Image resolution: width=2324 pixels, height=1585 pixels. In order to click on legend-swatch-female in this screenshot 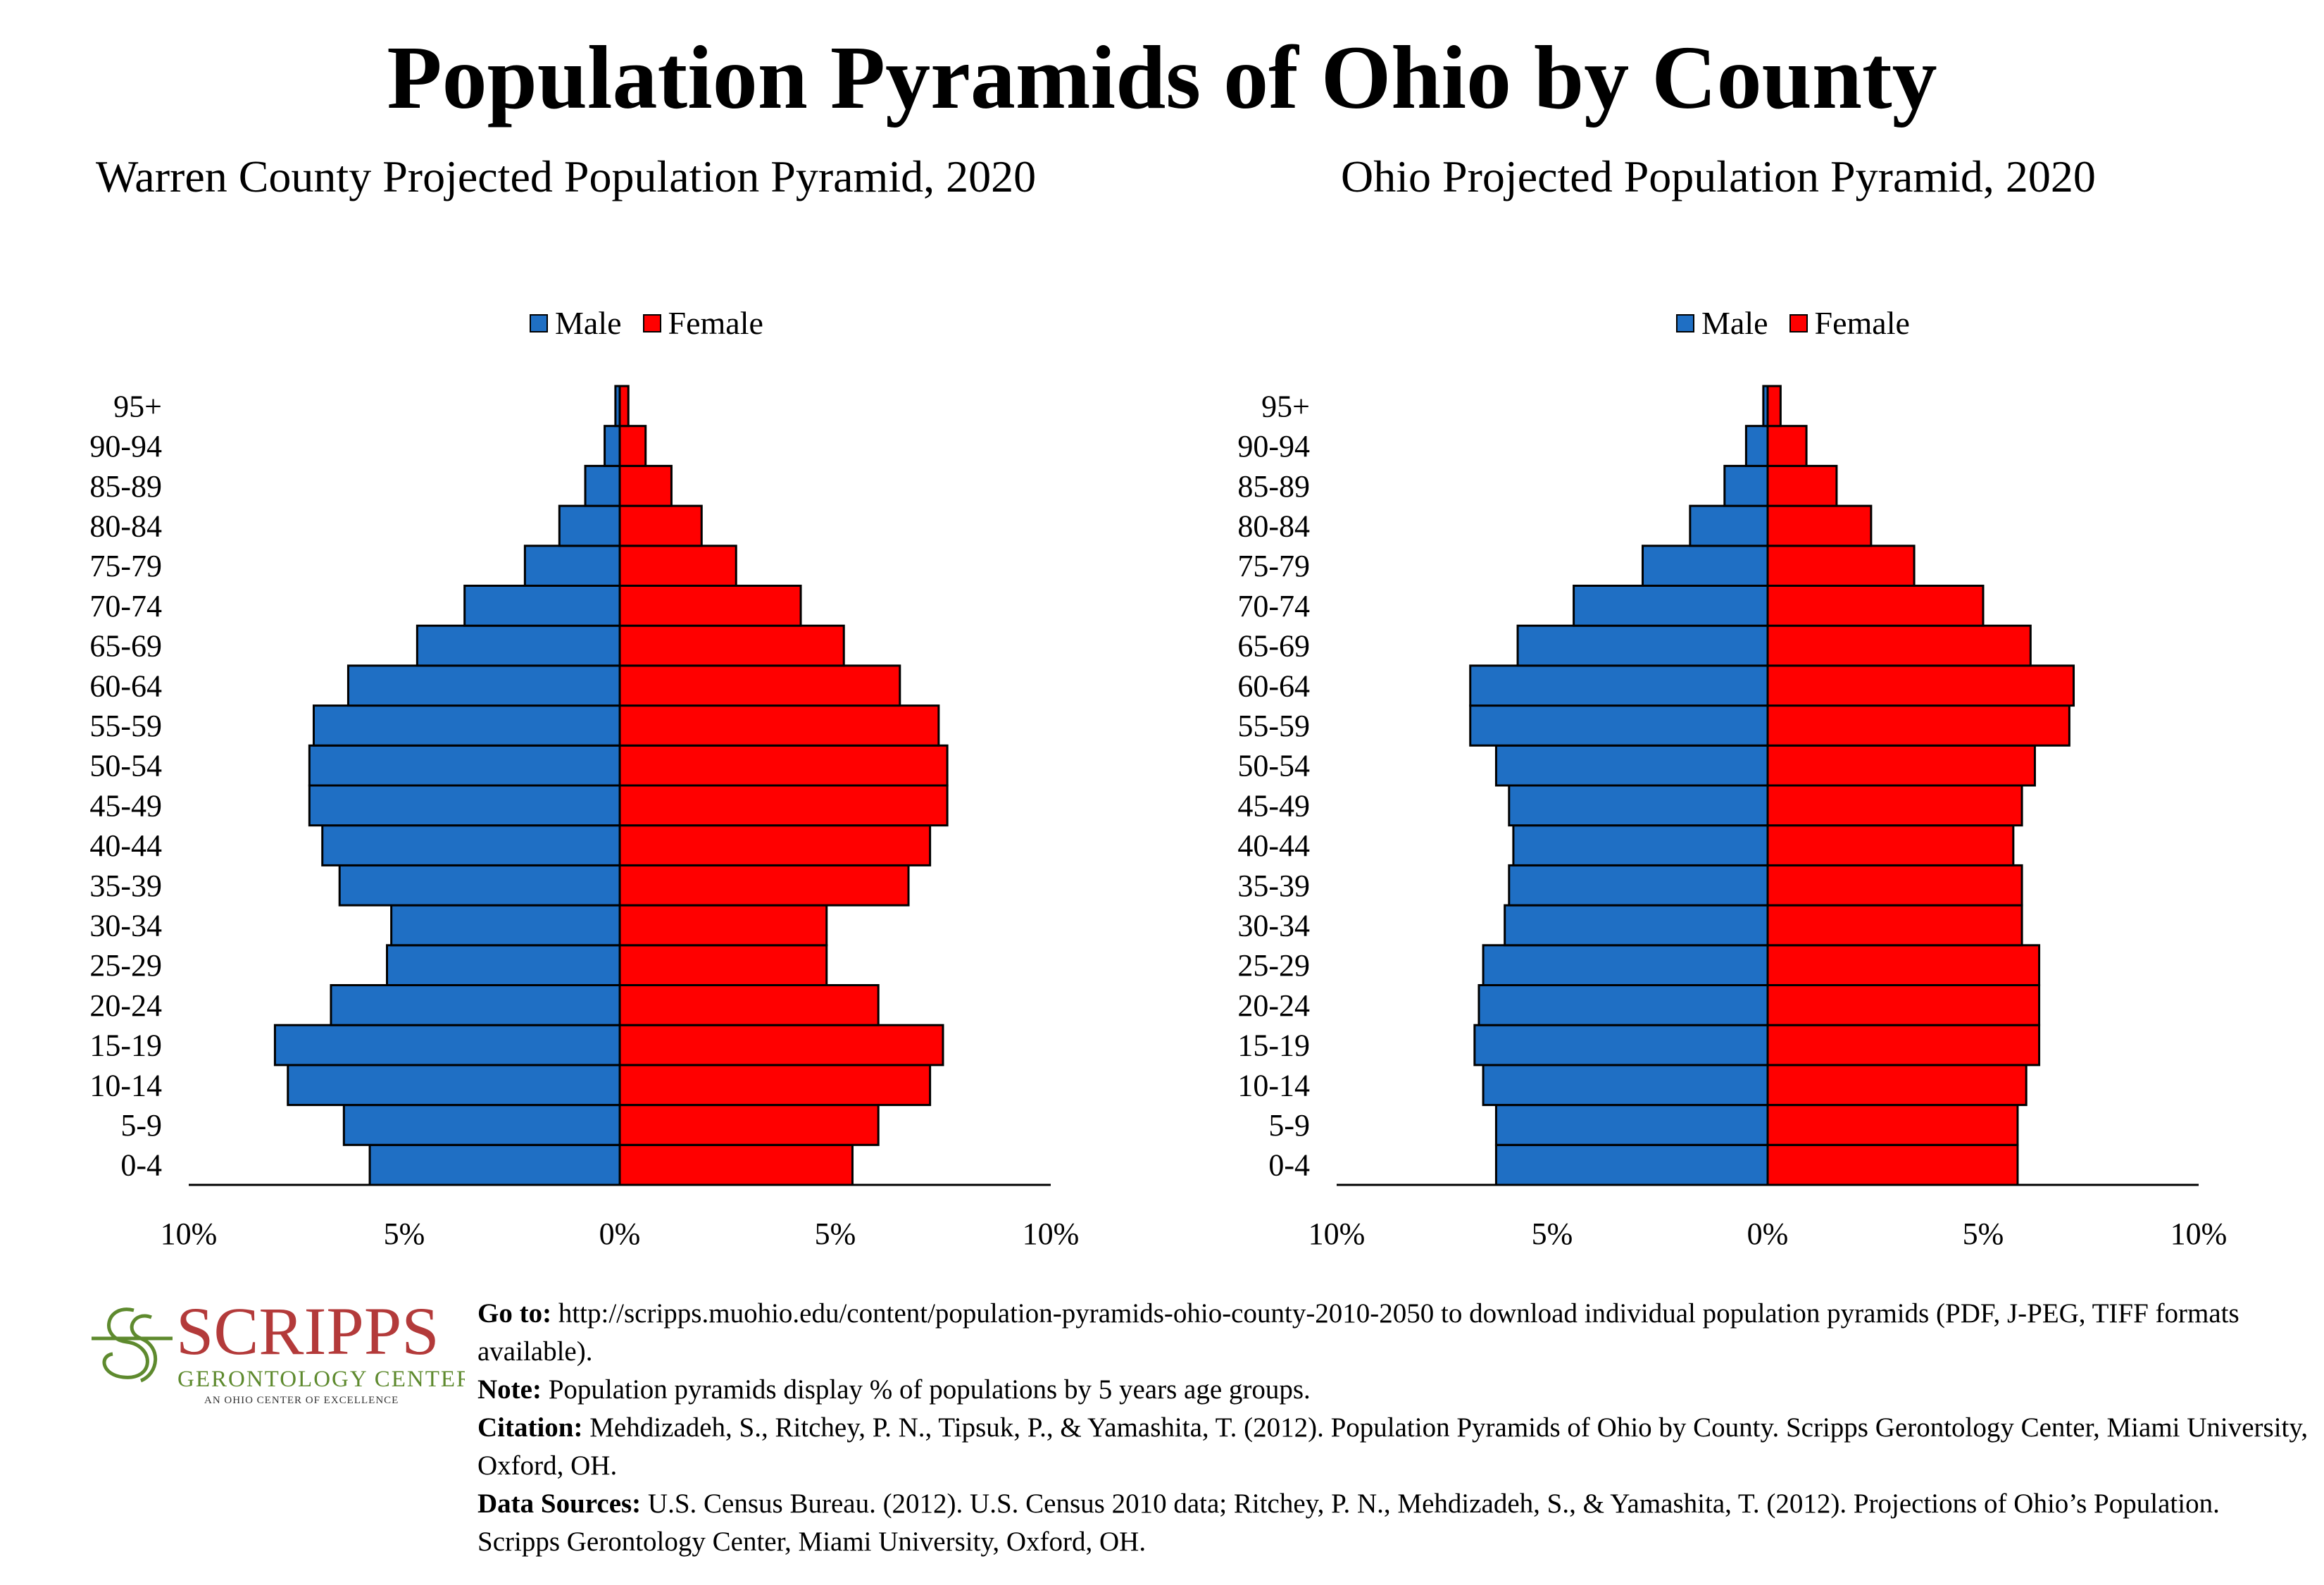, I will do `click(651, 323)`.